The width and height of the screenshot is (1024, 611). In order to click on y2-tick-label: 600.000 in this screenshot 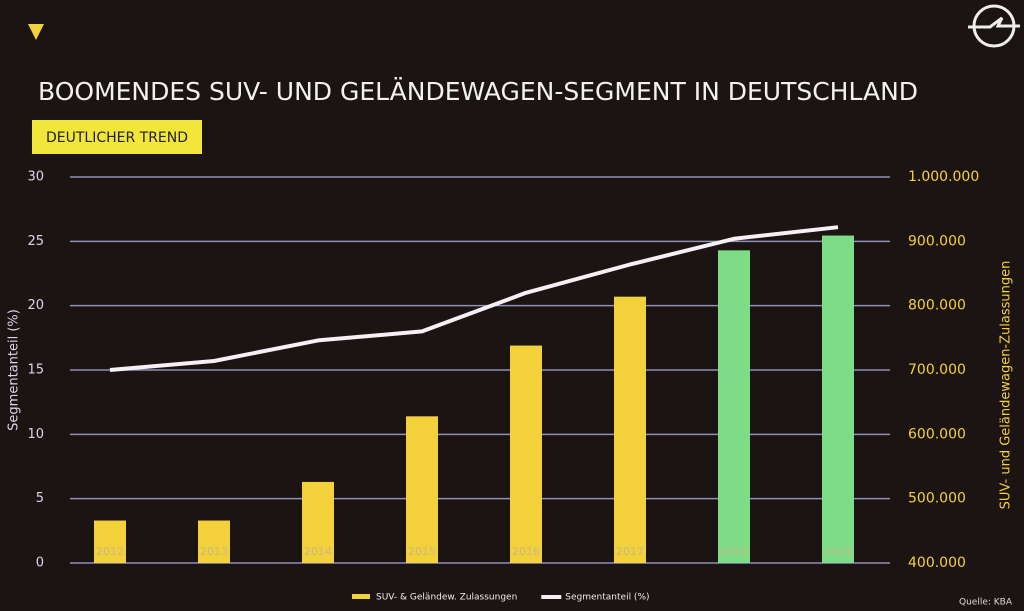, I will do `click(937, 434)`.